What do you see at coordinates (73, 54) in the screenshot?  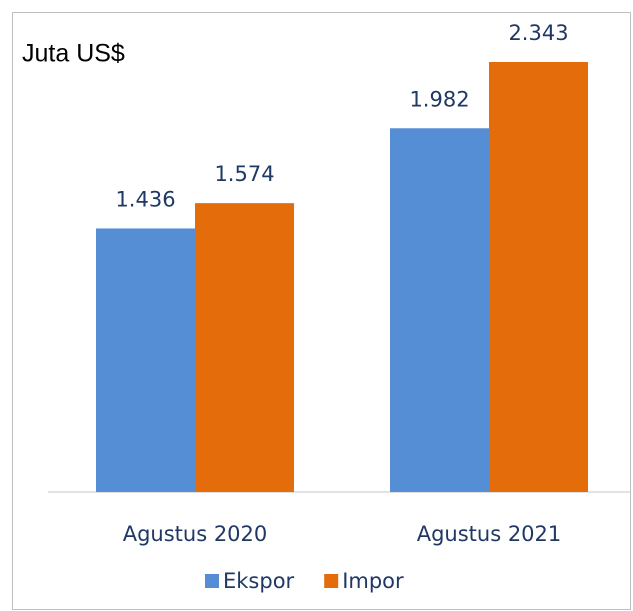 I see `chart-title: Juta US$` at bounding box center [73, 54].